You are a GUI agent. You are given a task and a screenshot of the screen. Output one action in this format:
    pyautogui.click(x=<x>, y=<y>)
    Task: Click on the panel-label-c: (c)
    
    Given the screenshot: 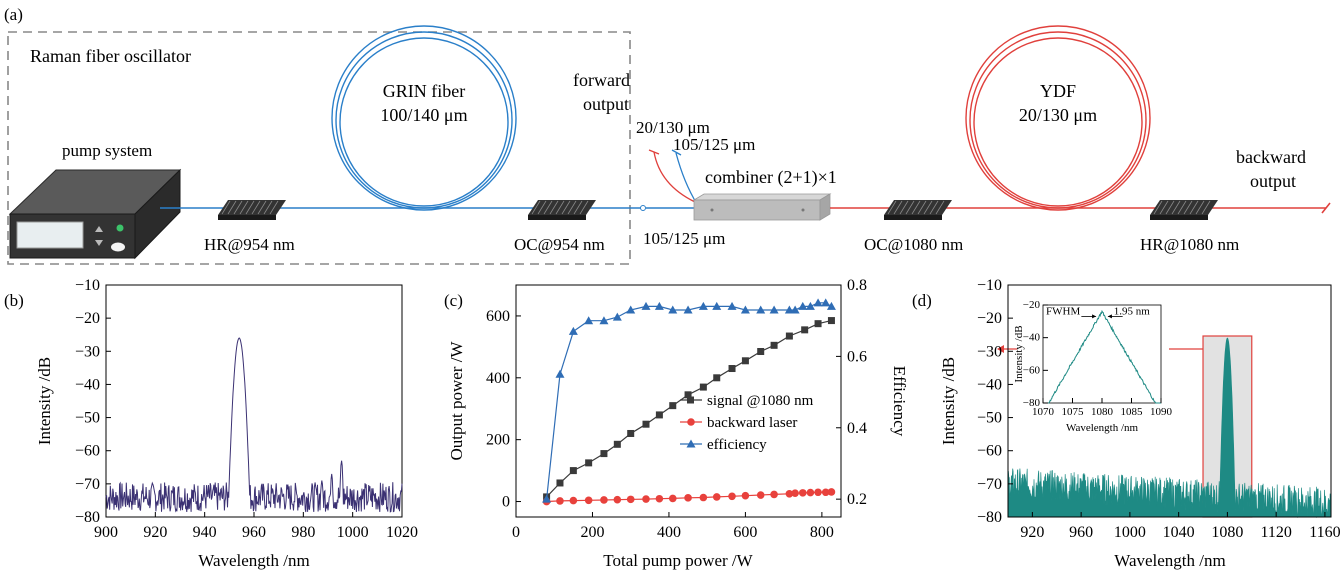 What is the action you would take?
    pyautogui.click(x=453, y=300)
    